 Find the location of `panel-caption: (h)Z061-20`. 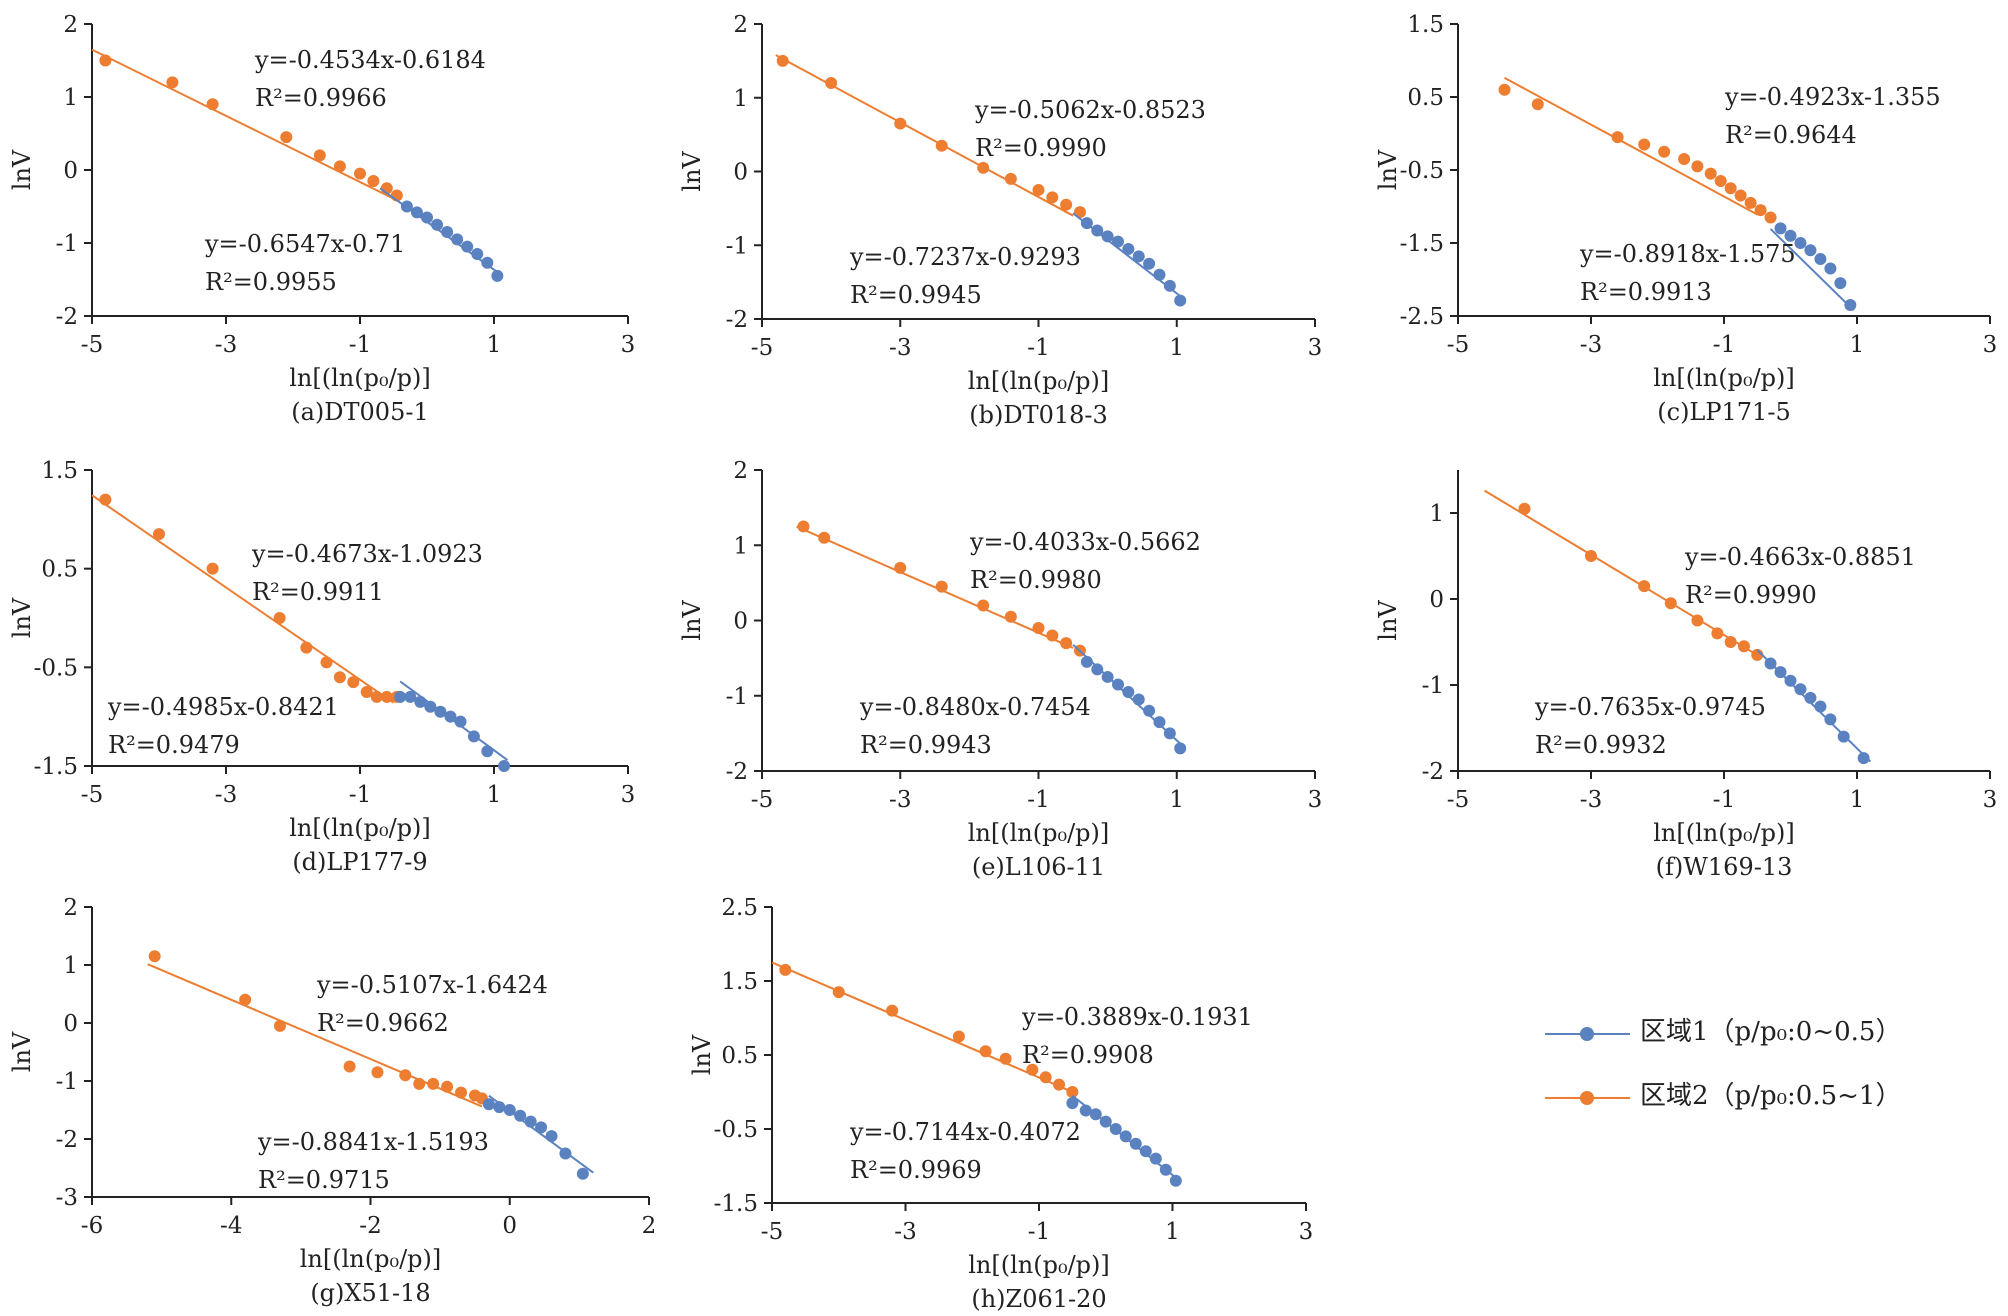

panel-caption: (h)Z061-20 is located at coordinates (1038, 1299).